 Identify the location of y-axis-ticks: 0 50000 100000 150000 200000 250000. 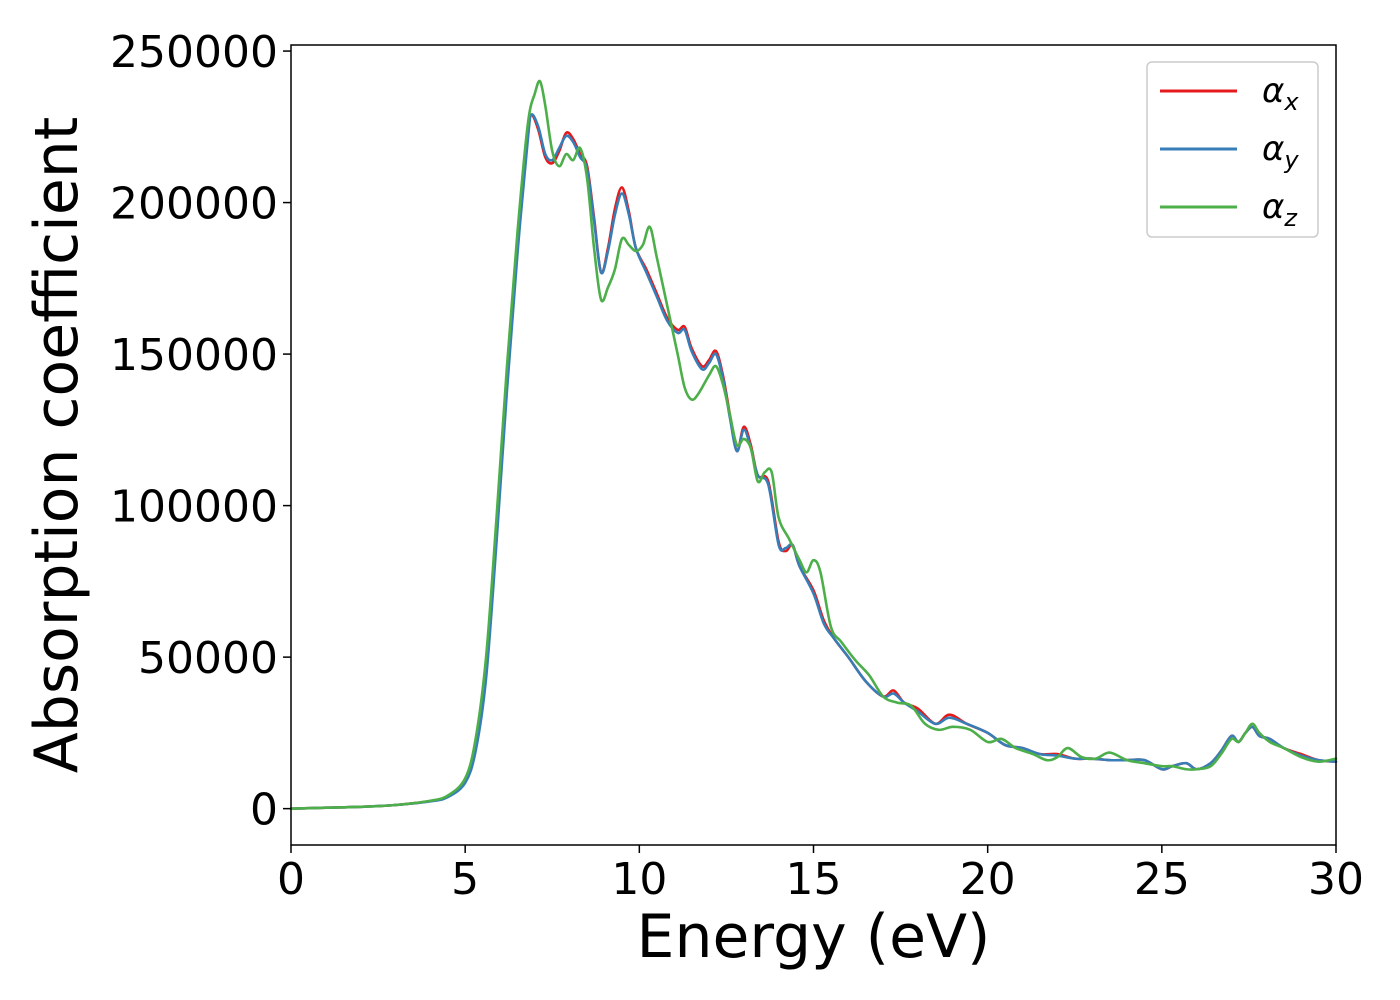
(200, 431).